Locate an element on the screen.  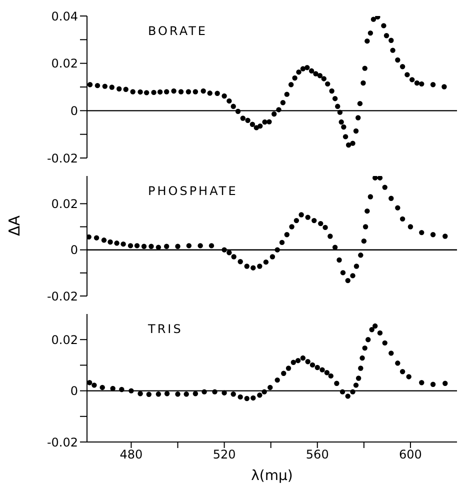
text: TRIS is located at coordinates (165, 329).